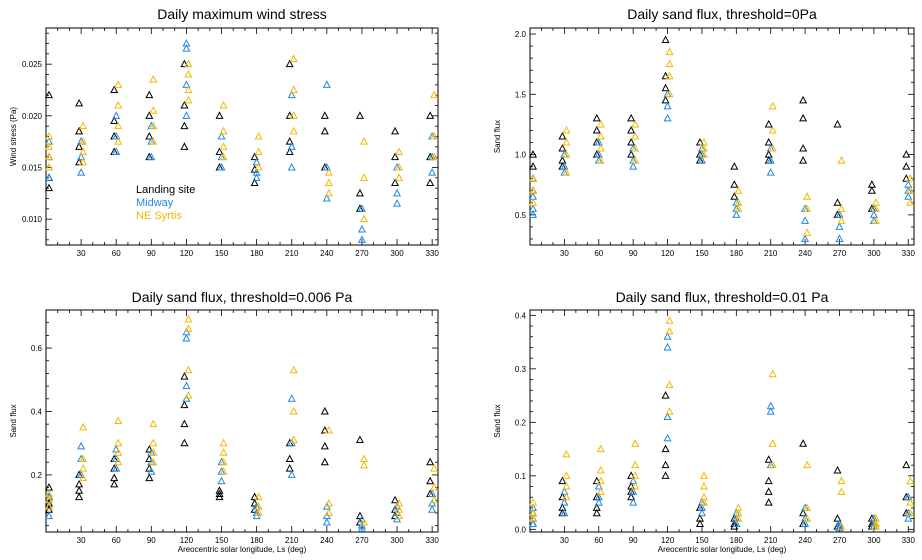  Describe the element at coordinates (521, 34) in the screenshot. I see `y-tick-label: 2.0` at that location.